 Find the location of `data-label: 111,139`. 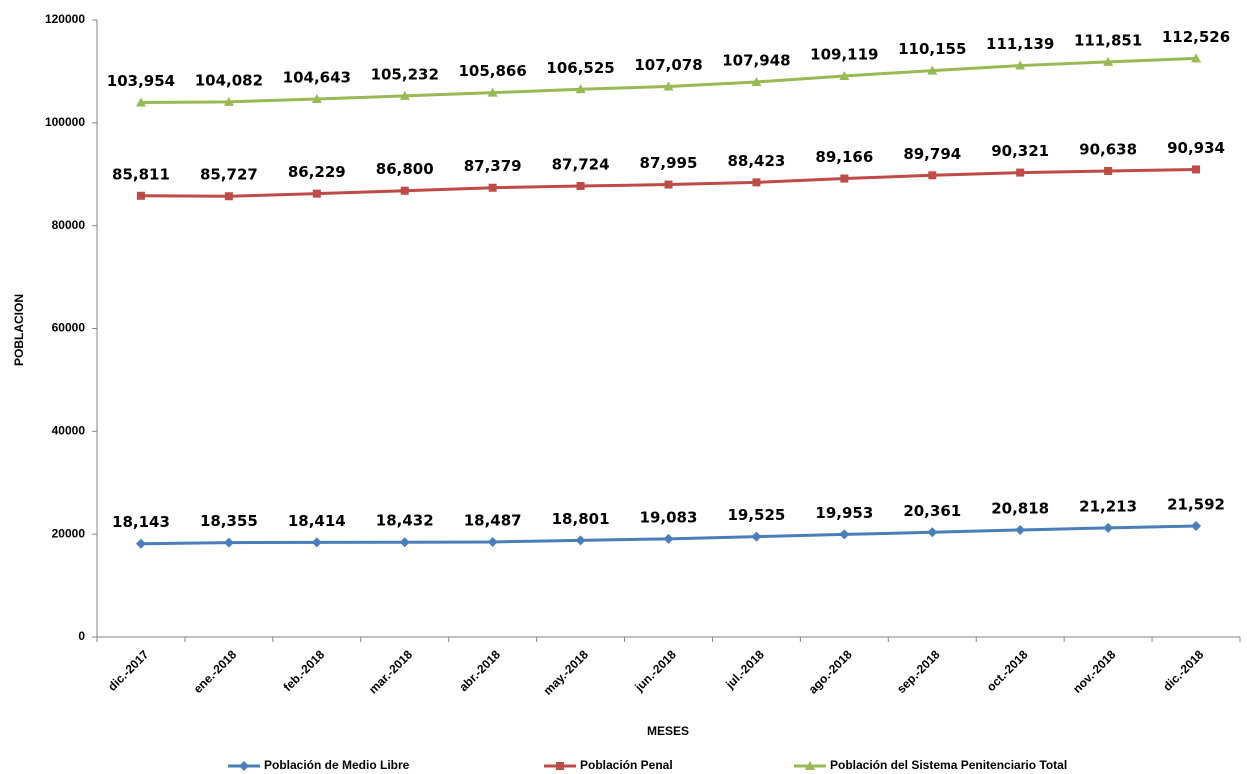

data-label: 111,139 is located at coordinates (1020, 44).